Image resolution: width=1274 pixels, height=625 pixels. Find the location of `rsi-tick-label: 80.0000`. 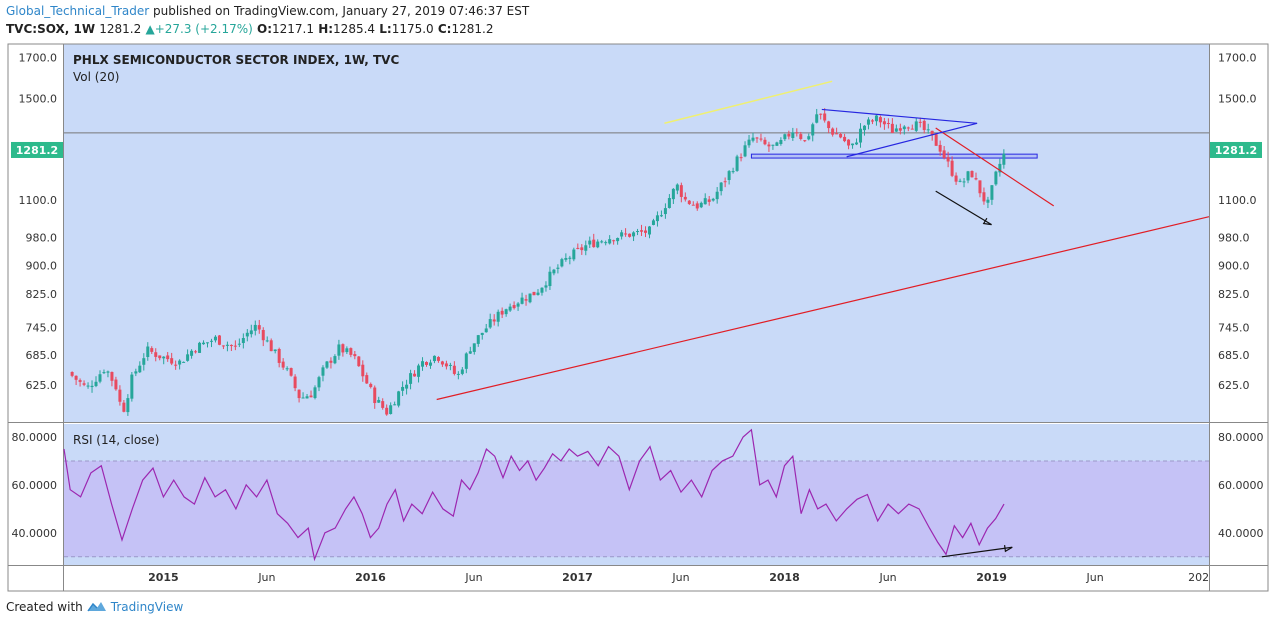

rsi-tick-label: 80.0000 is located at coordinates (1241, 437).